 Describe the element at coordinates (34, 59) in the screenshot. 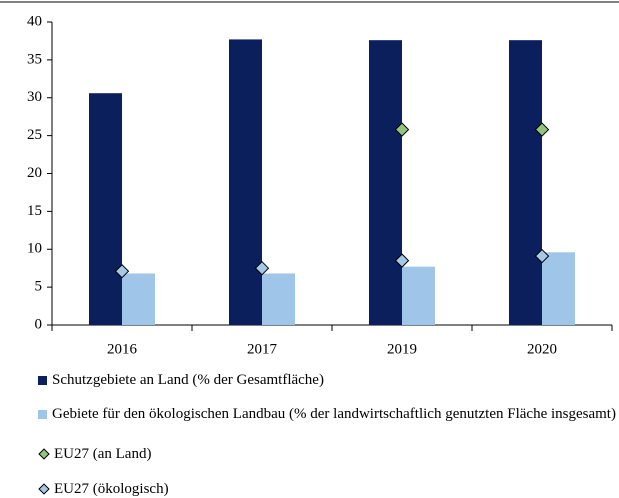

I see `y-tick-label: 35` at that location.